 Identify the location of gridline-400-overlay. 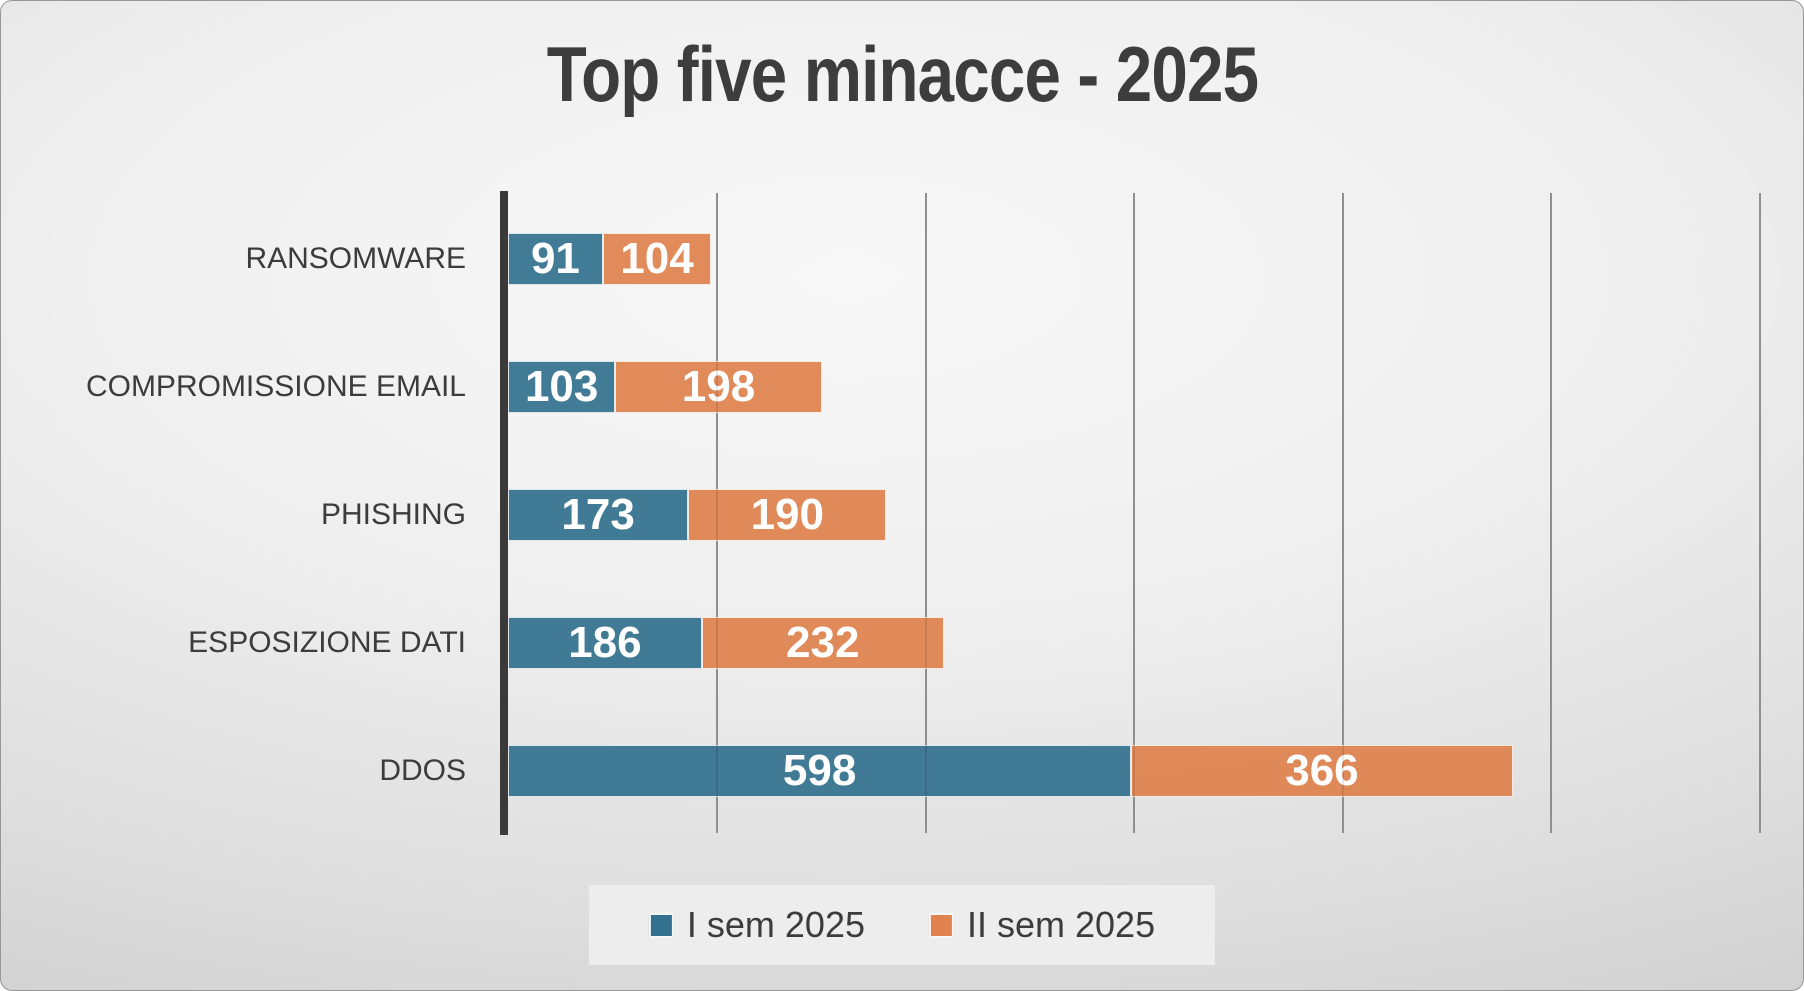
(925, 513).